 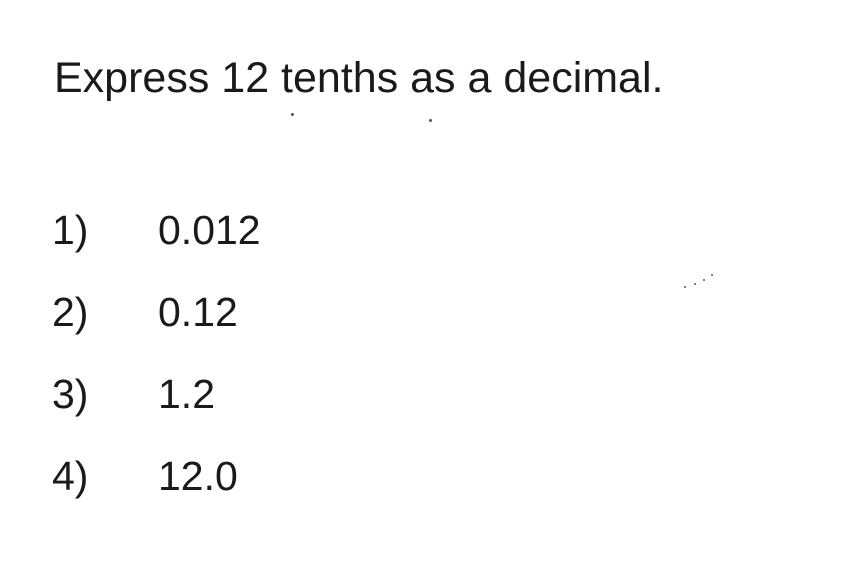 What do you see at coordinates (156, 327) in the screenshot?
I see `choice-2: 2) 0.12` at bounding box center [156, 327].